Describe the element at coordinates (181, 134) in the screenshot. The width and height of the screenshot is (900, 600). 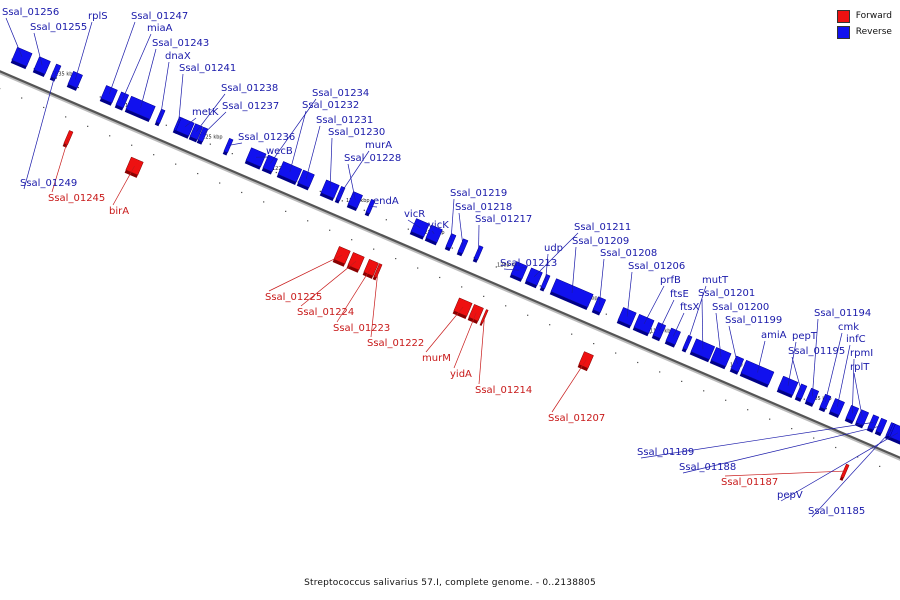
I see `gene-shadow-metk` at that location.